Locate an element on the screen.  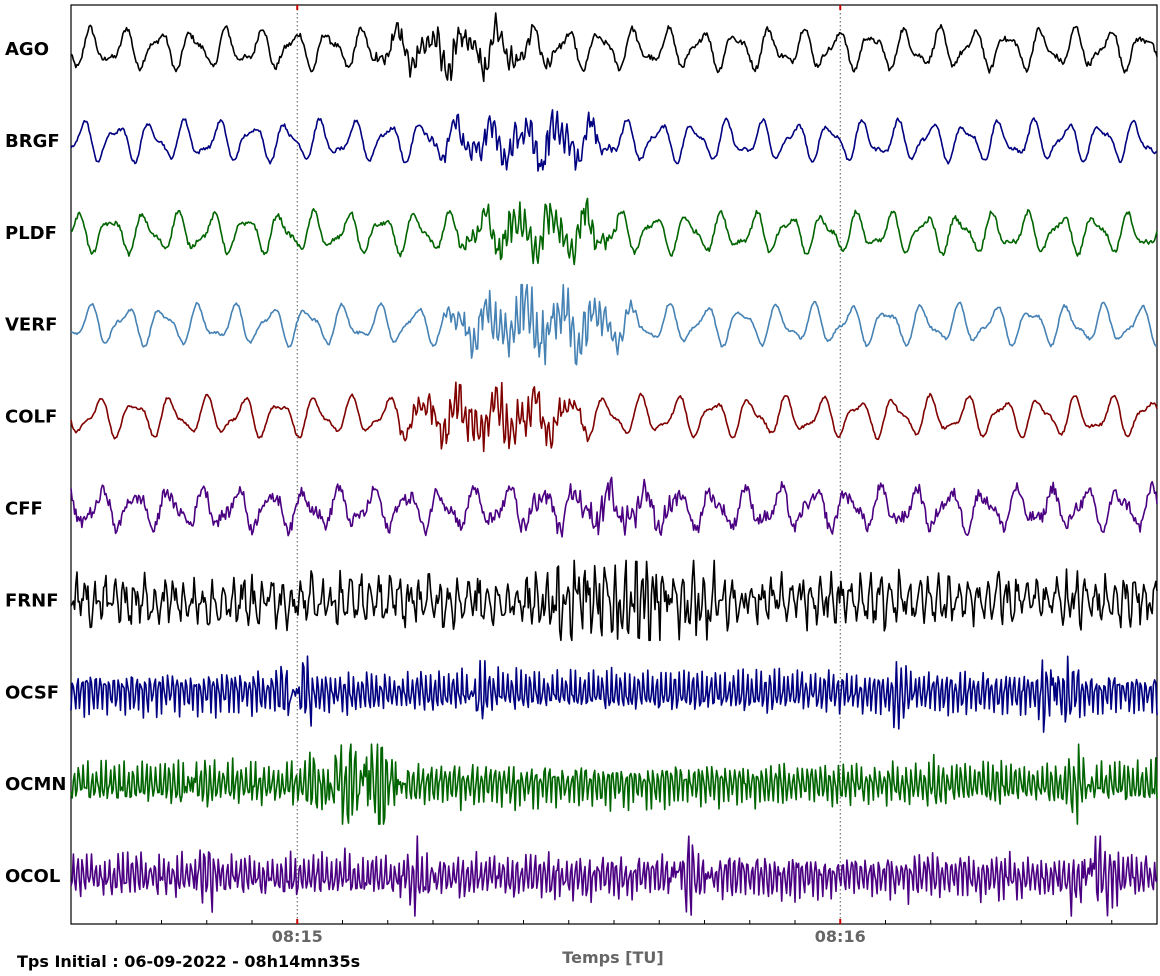
station-label-ocmn: OCMN is located at coordinates (36, 784).